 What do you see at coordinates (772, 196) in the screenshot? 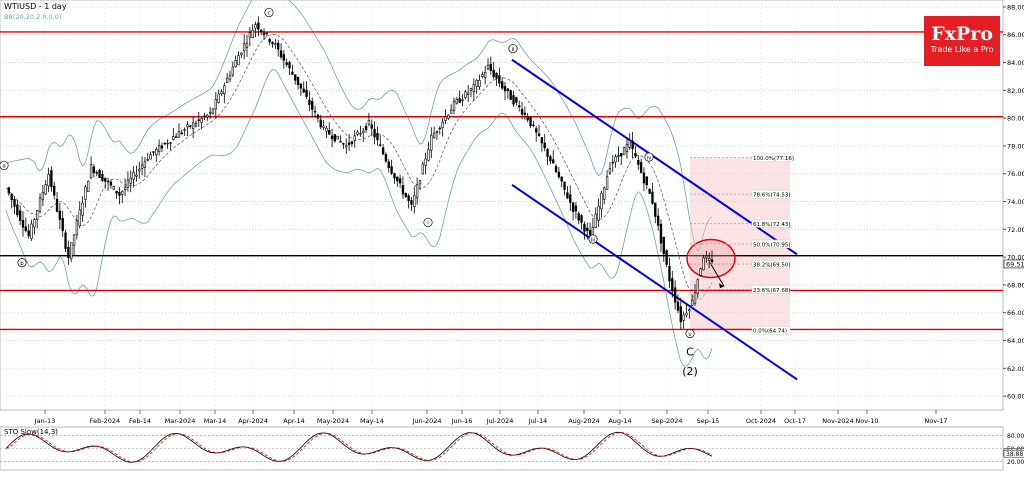
I see `fib-level-label: 78.6%(74.53)` at bounding box center [772, 196].